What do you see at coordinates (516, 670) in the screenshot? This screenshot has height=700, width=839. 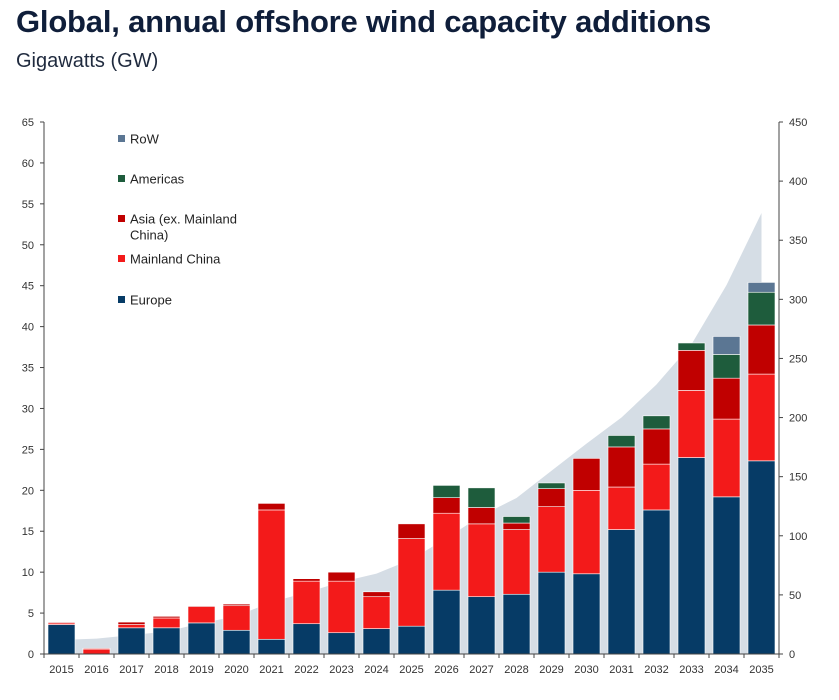 I see `x-tick-label: 2028` at bounding box center [516, 670].